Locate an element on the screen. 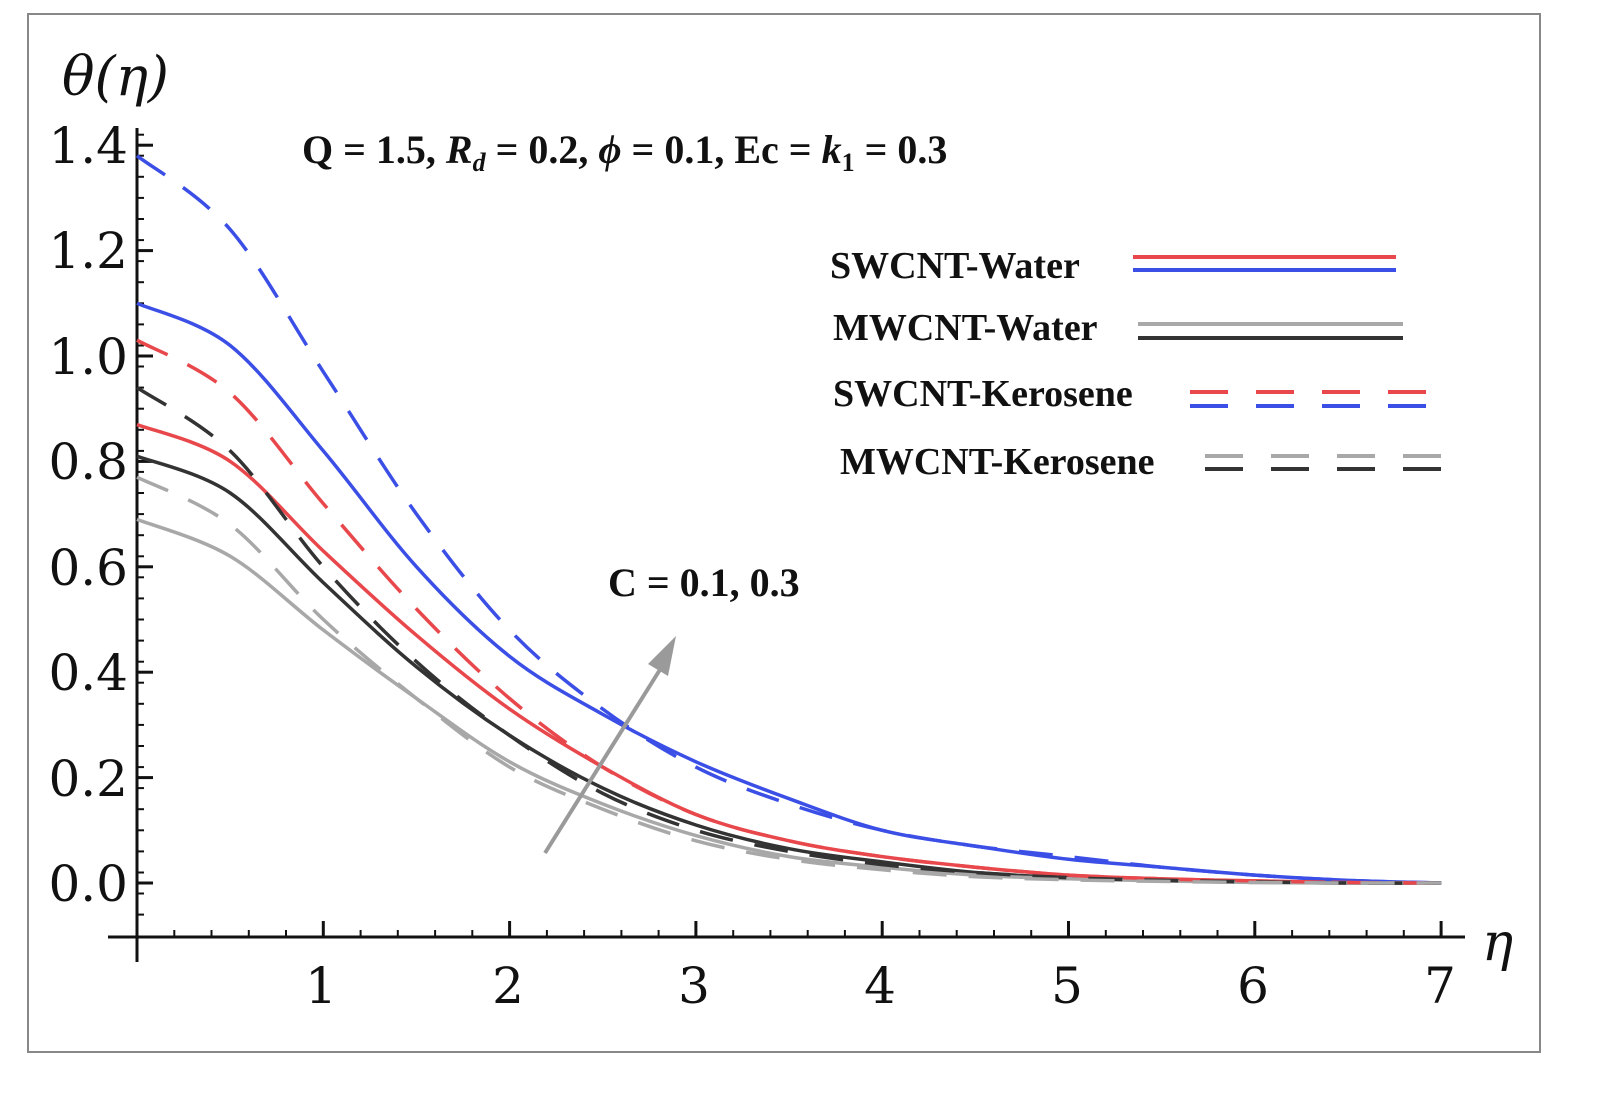  c-arrow-shaft is located at coordinates (603, 760).